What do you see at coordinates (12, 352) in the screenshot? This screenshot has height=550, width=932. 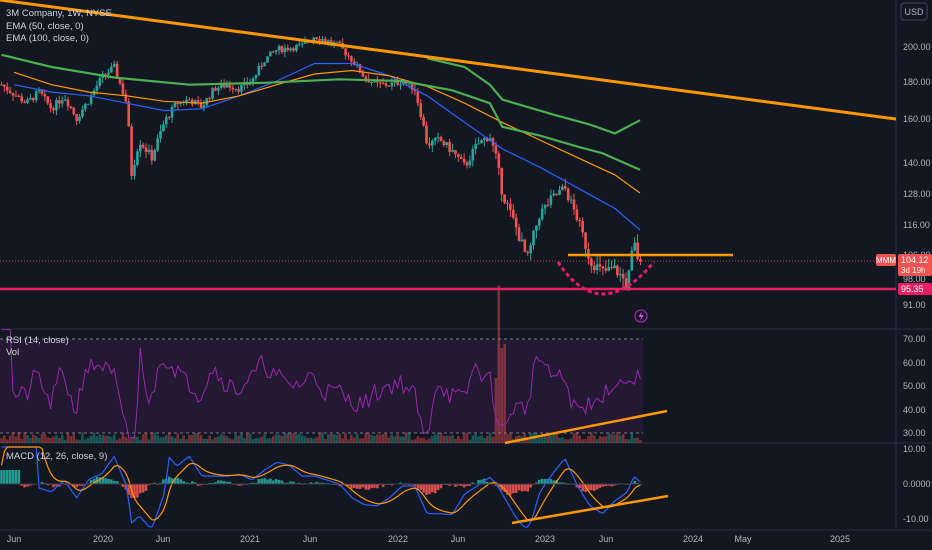 I see `vol-legend: Vol` at bounding box center [12, 352].